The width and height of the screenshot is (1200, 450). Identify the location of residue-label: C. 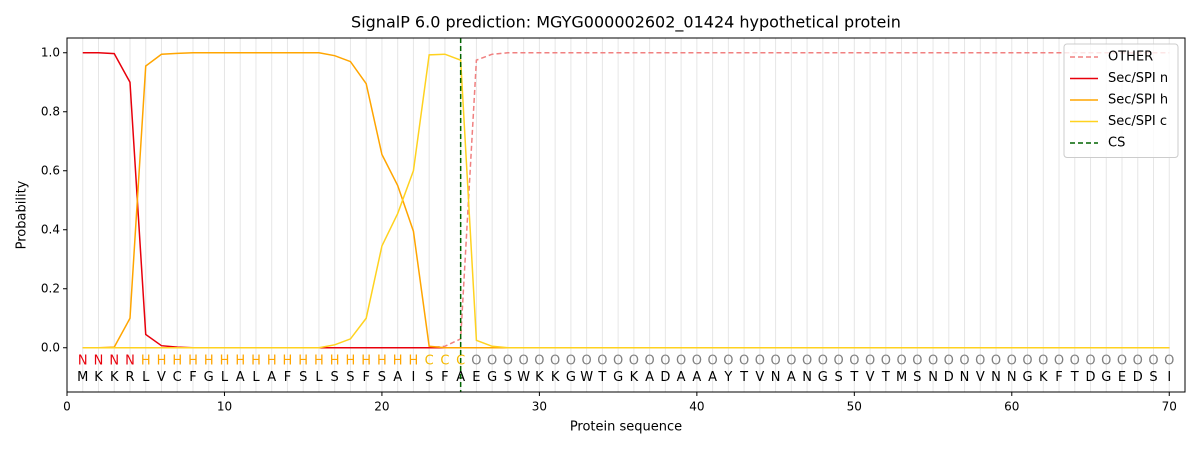
(429, 361).